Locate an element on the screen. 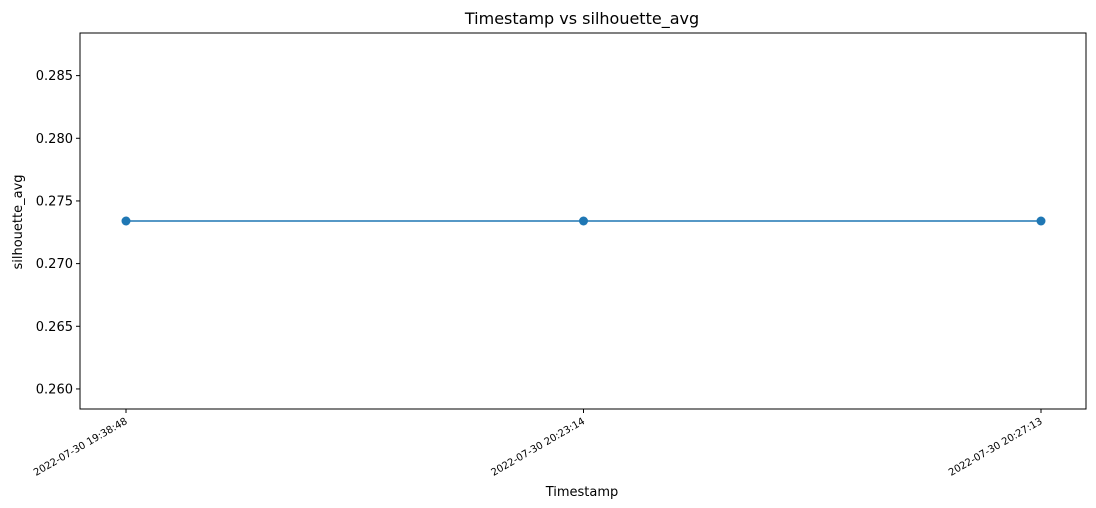  chart-title: Timestamp vs silhouette_avg is located at coordinates (581, 19).